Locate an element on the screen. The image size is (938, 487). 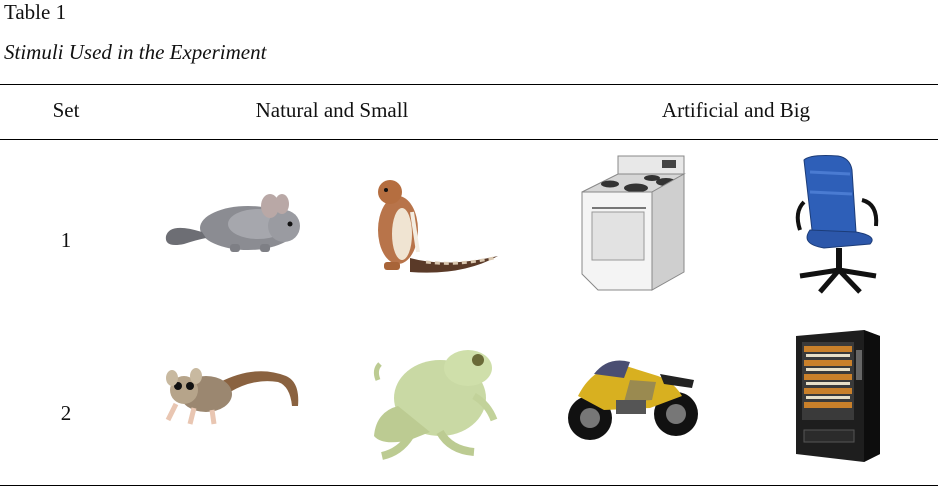
sugar-glider-image is located at coordinates (231, 395).